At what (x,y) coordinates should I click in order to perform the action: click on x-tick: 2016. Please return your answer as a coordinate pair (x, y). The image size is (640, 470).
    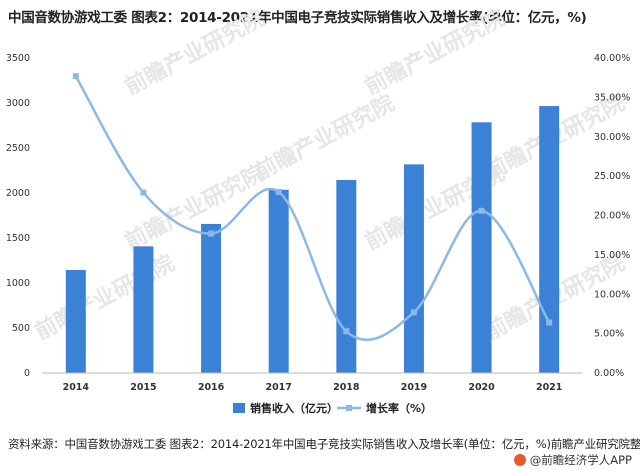
    Looking at the image, I should click on (211, 387).